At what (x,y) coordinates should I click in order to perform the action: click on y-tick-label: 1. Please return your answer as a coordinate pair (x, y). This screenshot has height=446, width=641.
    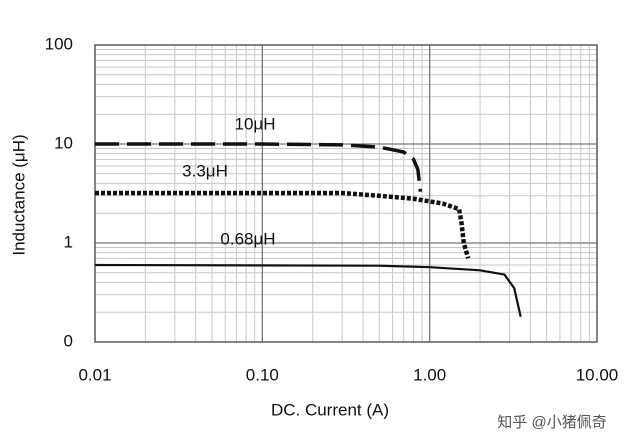
    Looking at the image, I should click on (68, 241).